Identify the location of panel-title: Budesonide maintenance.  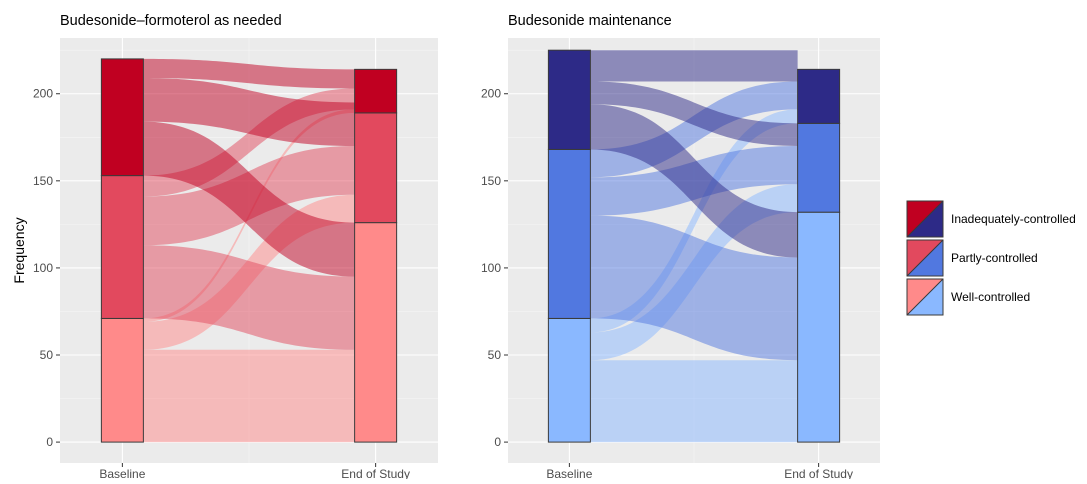
(590, 21).